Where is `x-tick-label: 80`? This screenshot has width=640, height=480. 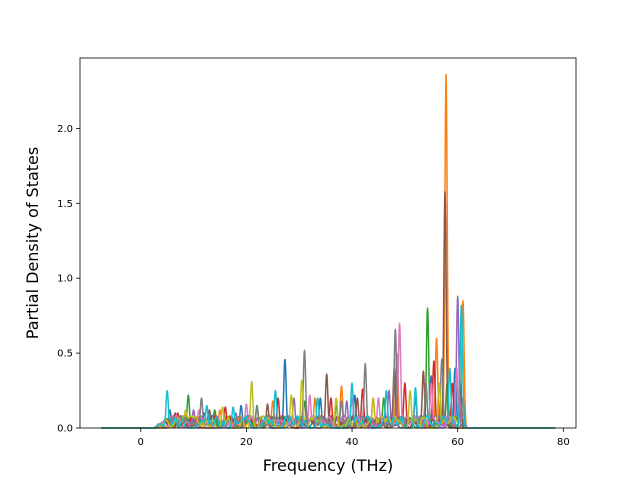 x-tick-label: 80 is located at coordinates (563, 442).